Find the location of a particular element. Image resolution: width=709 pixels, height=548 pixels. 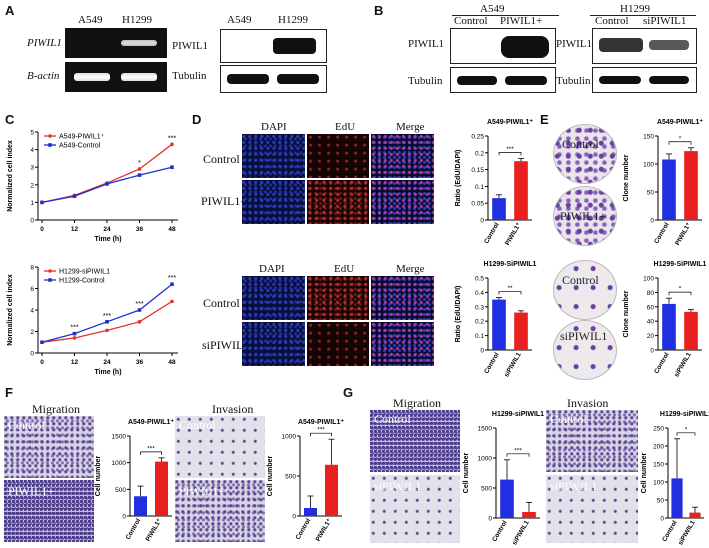

chart-title: H1299-SiPIWIL1 is located at coordinates (680, 264).